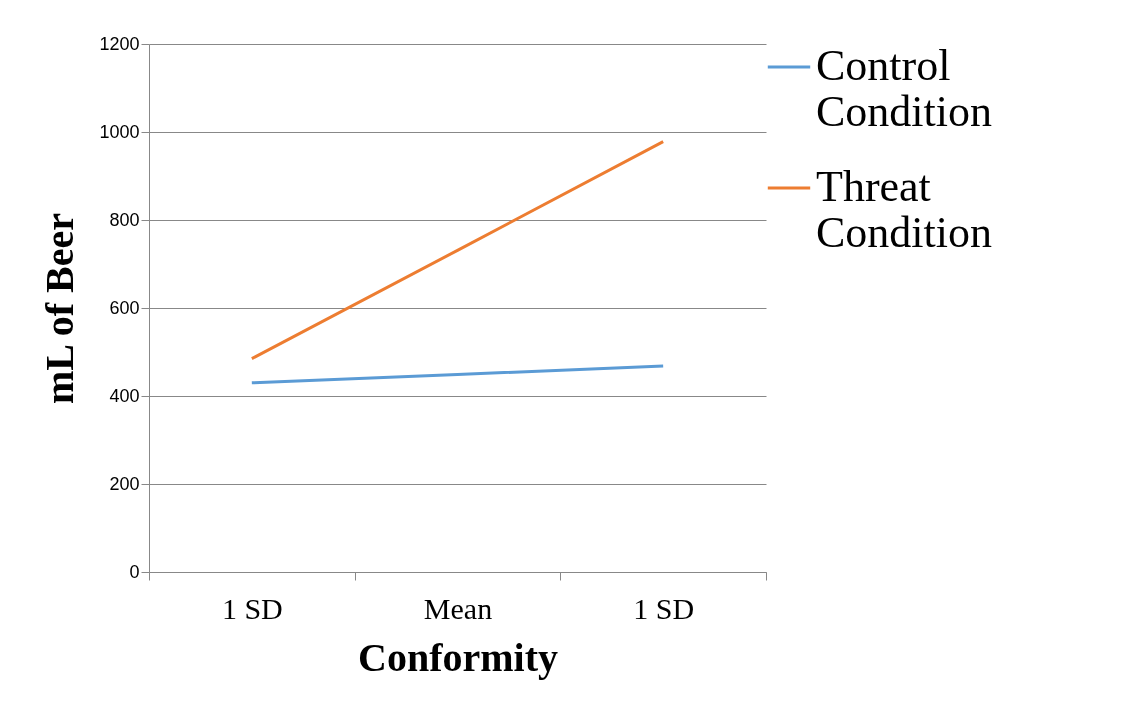 This screenshot has height=726, width=1131. I want to click on y-axis-title: mL of Beer, so click(60, 308).